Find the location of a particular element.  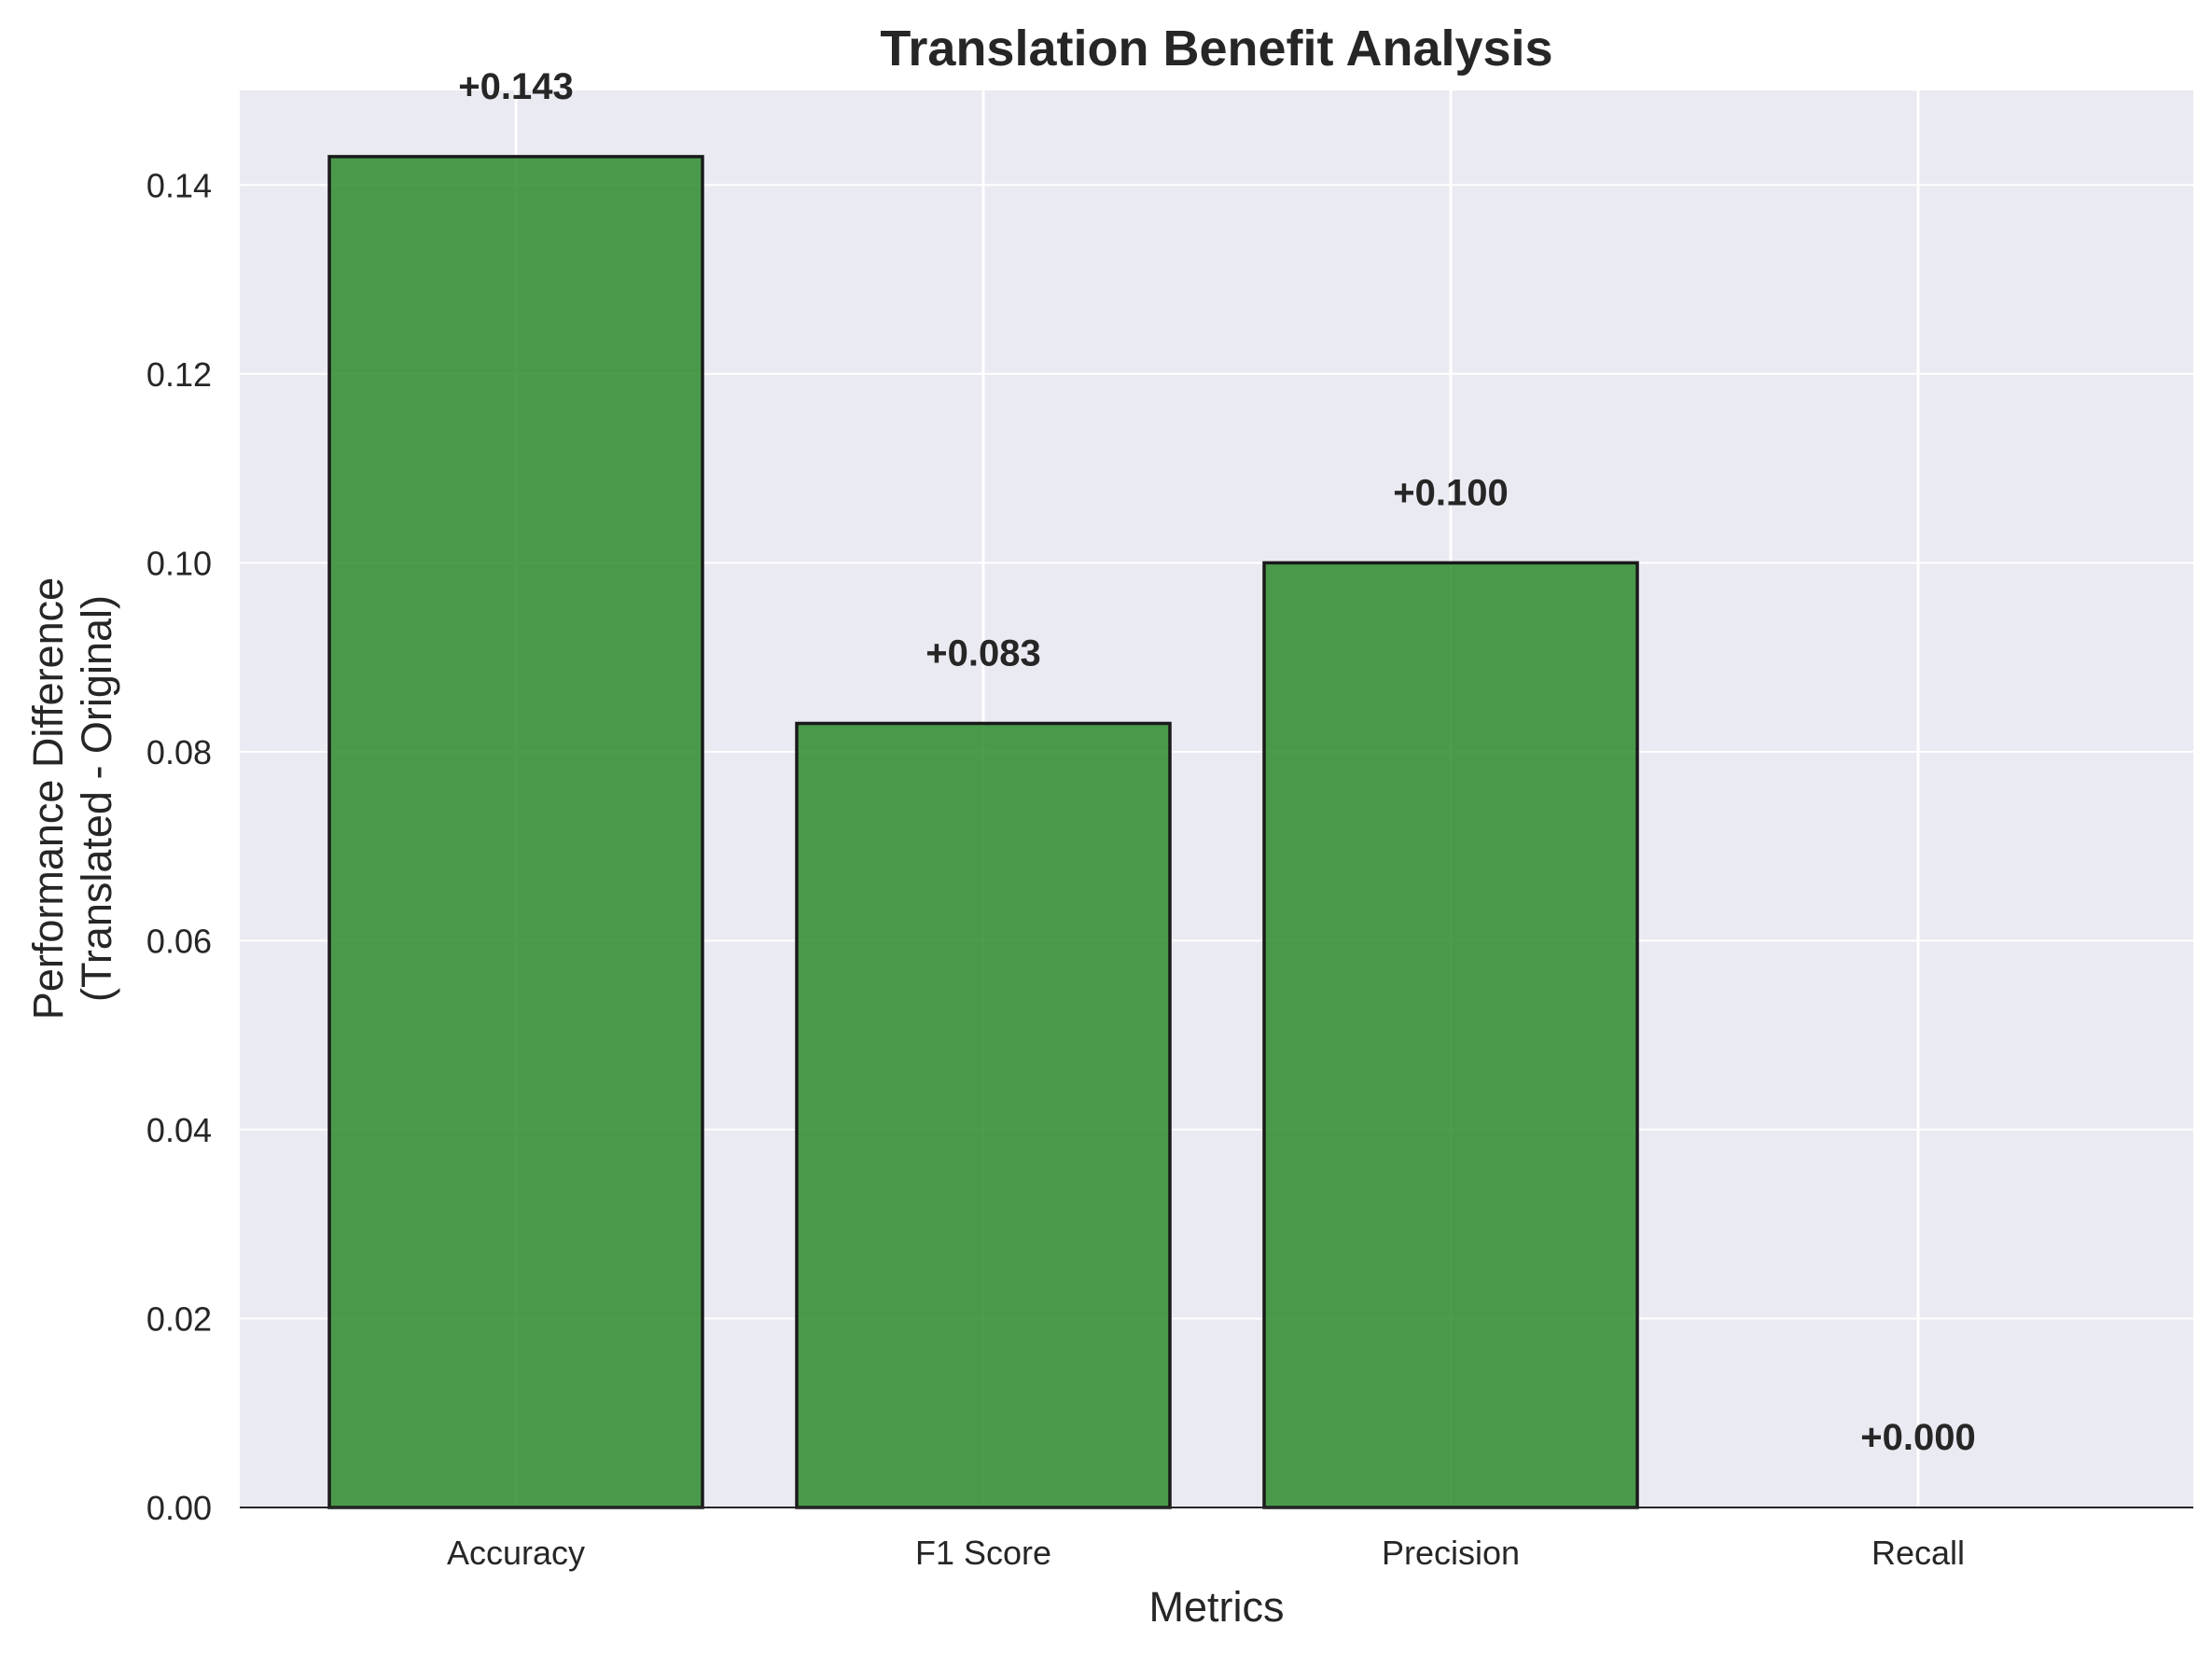

y-tick-label: 0.10 is located at coordinates (179, 563).